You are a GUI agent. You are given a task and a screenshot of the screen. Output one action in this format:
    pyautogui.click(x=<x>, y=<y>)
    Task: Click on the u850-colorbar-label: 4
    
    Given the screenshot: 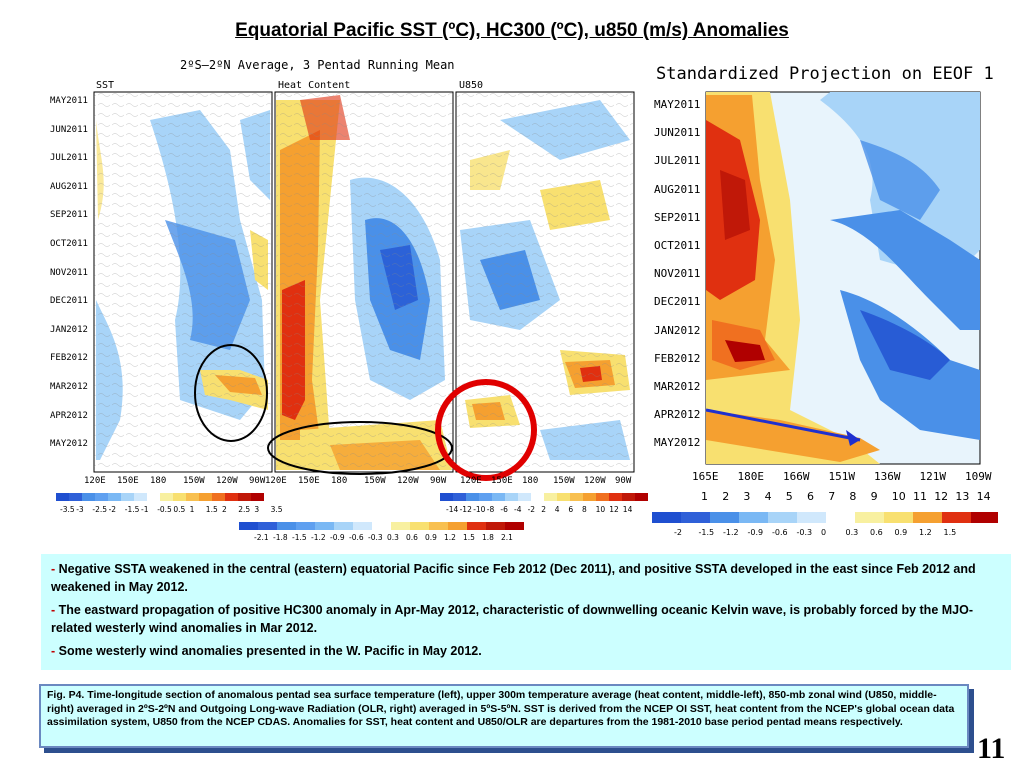 What is the action you would take?
    pyautogui.click(x=557, y=509)
    